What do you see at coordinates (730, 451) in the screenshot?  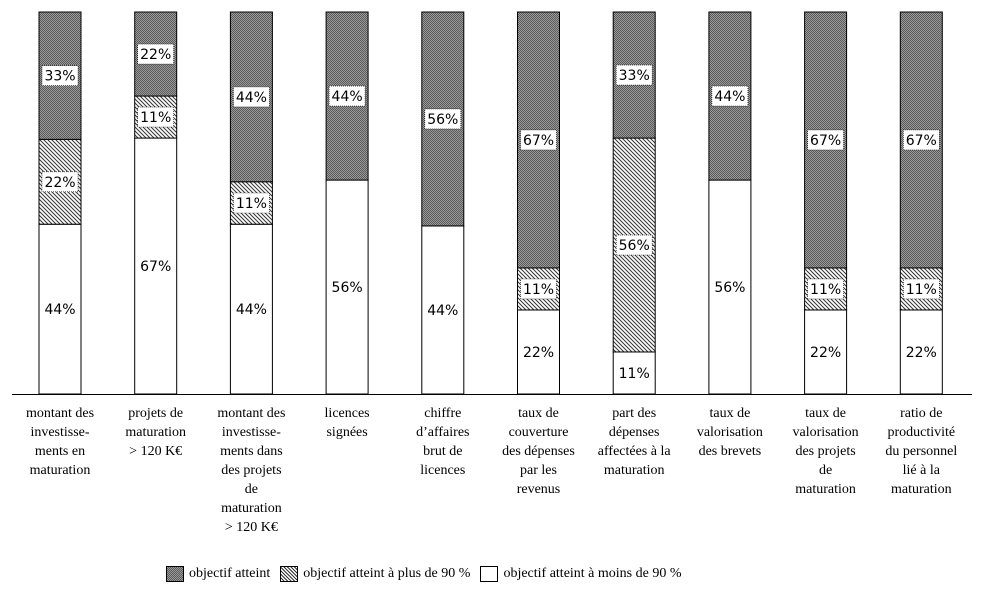 I see `category-label-line: des brevets` at bounding box center [730, 451].